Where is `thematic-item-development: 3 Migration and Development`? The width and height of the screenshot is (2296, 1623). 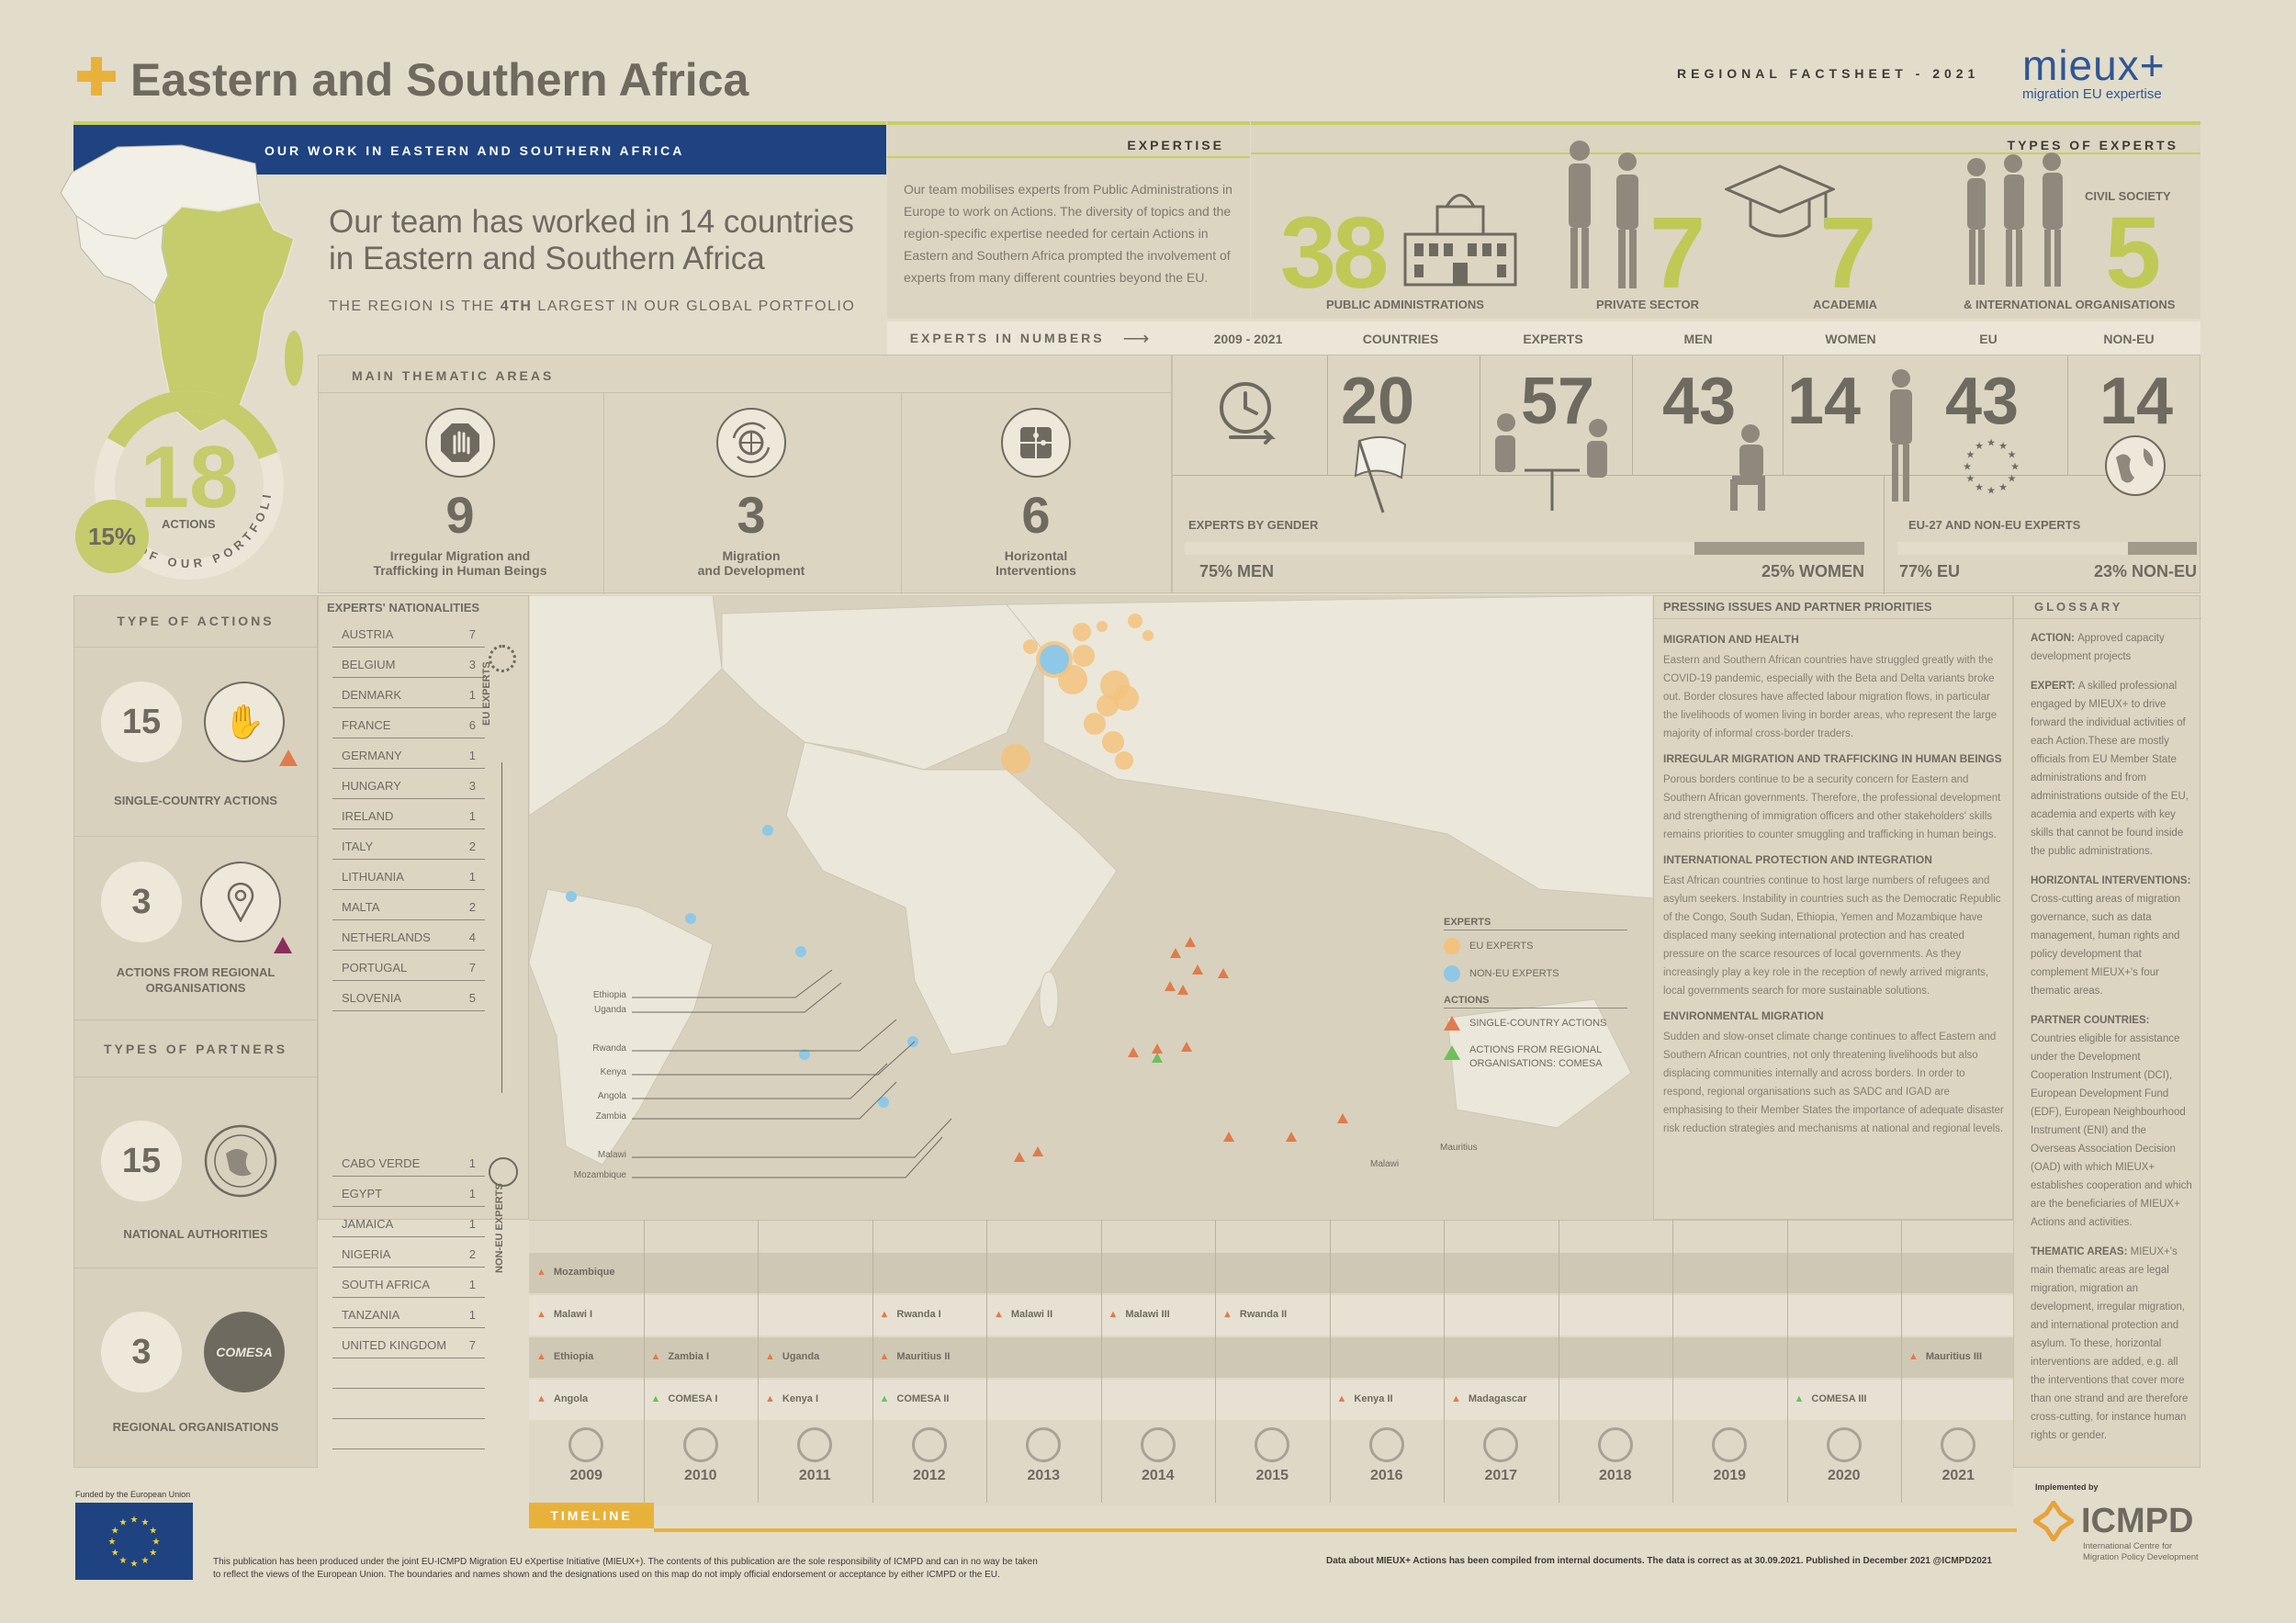 thematic-item-development: 3 Migration and Development is located at coordinates (751, 493).